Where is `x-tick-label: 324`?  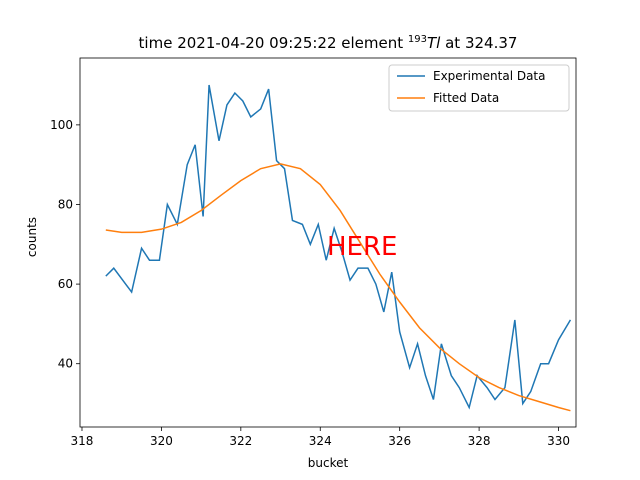 x-tick-label: 324 is located at coordinates (320, 441).